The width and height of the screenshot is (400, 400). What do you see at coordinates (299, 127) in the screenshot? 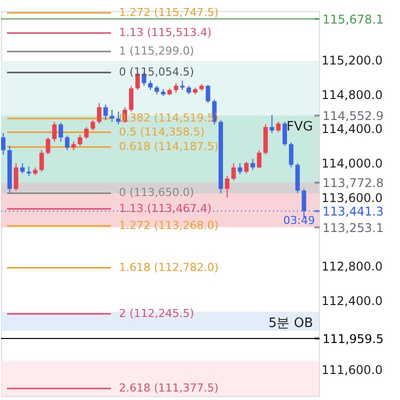
I see `band-label: FVG` at bounding box center [299, 127].